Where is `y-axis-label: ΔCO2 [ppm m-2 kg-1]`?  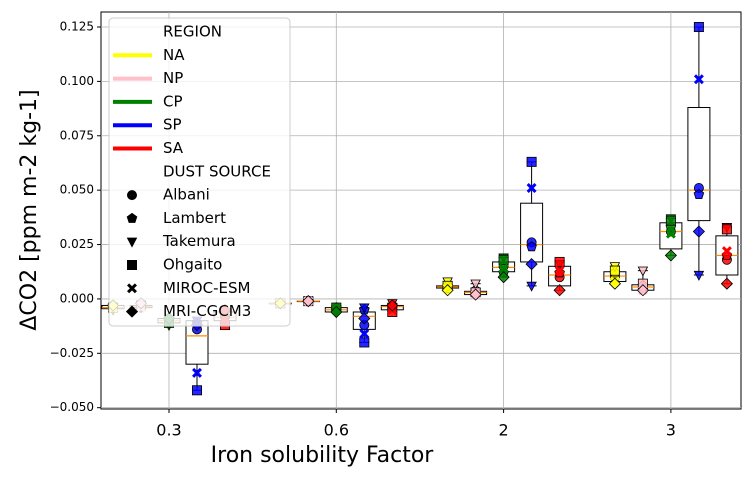
y-axis-label: ΔCO2 [ppm m-2 kg-1] is located at coordinates (29, 209).